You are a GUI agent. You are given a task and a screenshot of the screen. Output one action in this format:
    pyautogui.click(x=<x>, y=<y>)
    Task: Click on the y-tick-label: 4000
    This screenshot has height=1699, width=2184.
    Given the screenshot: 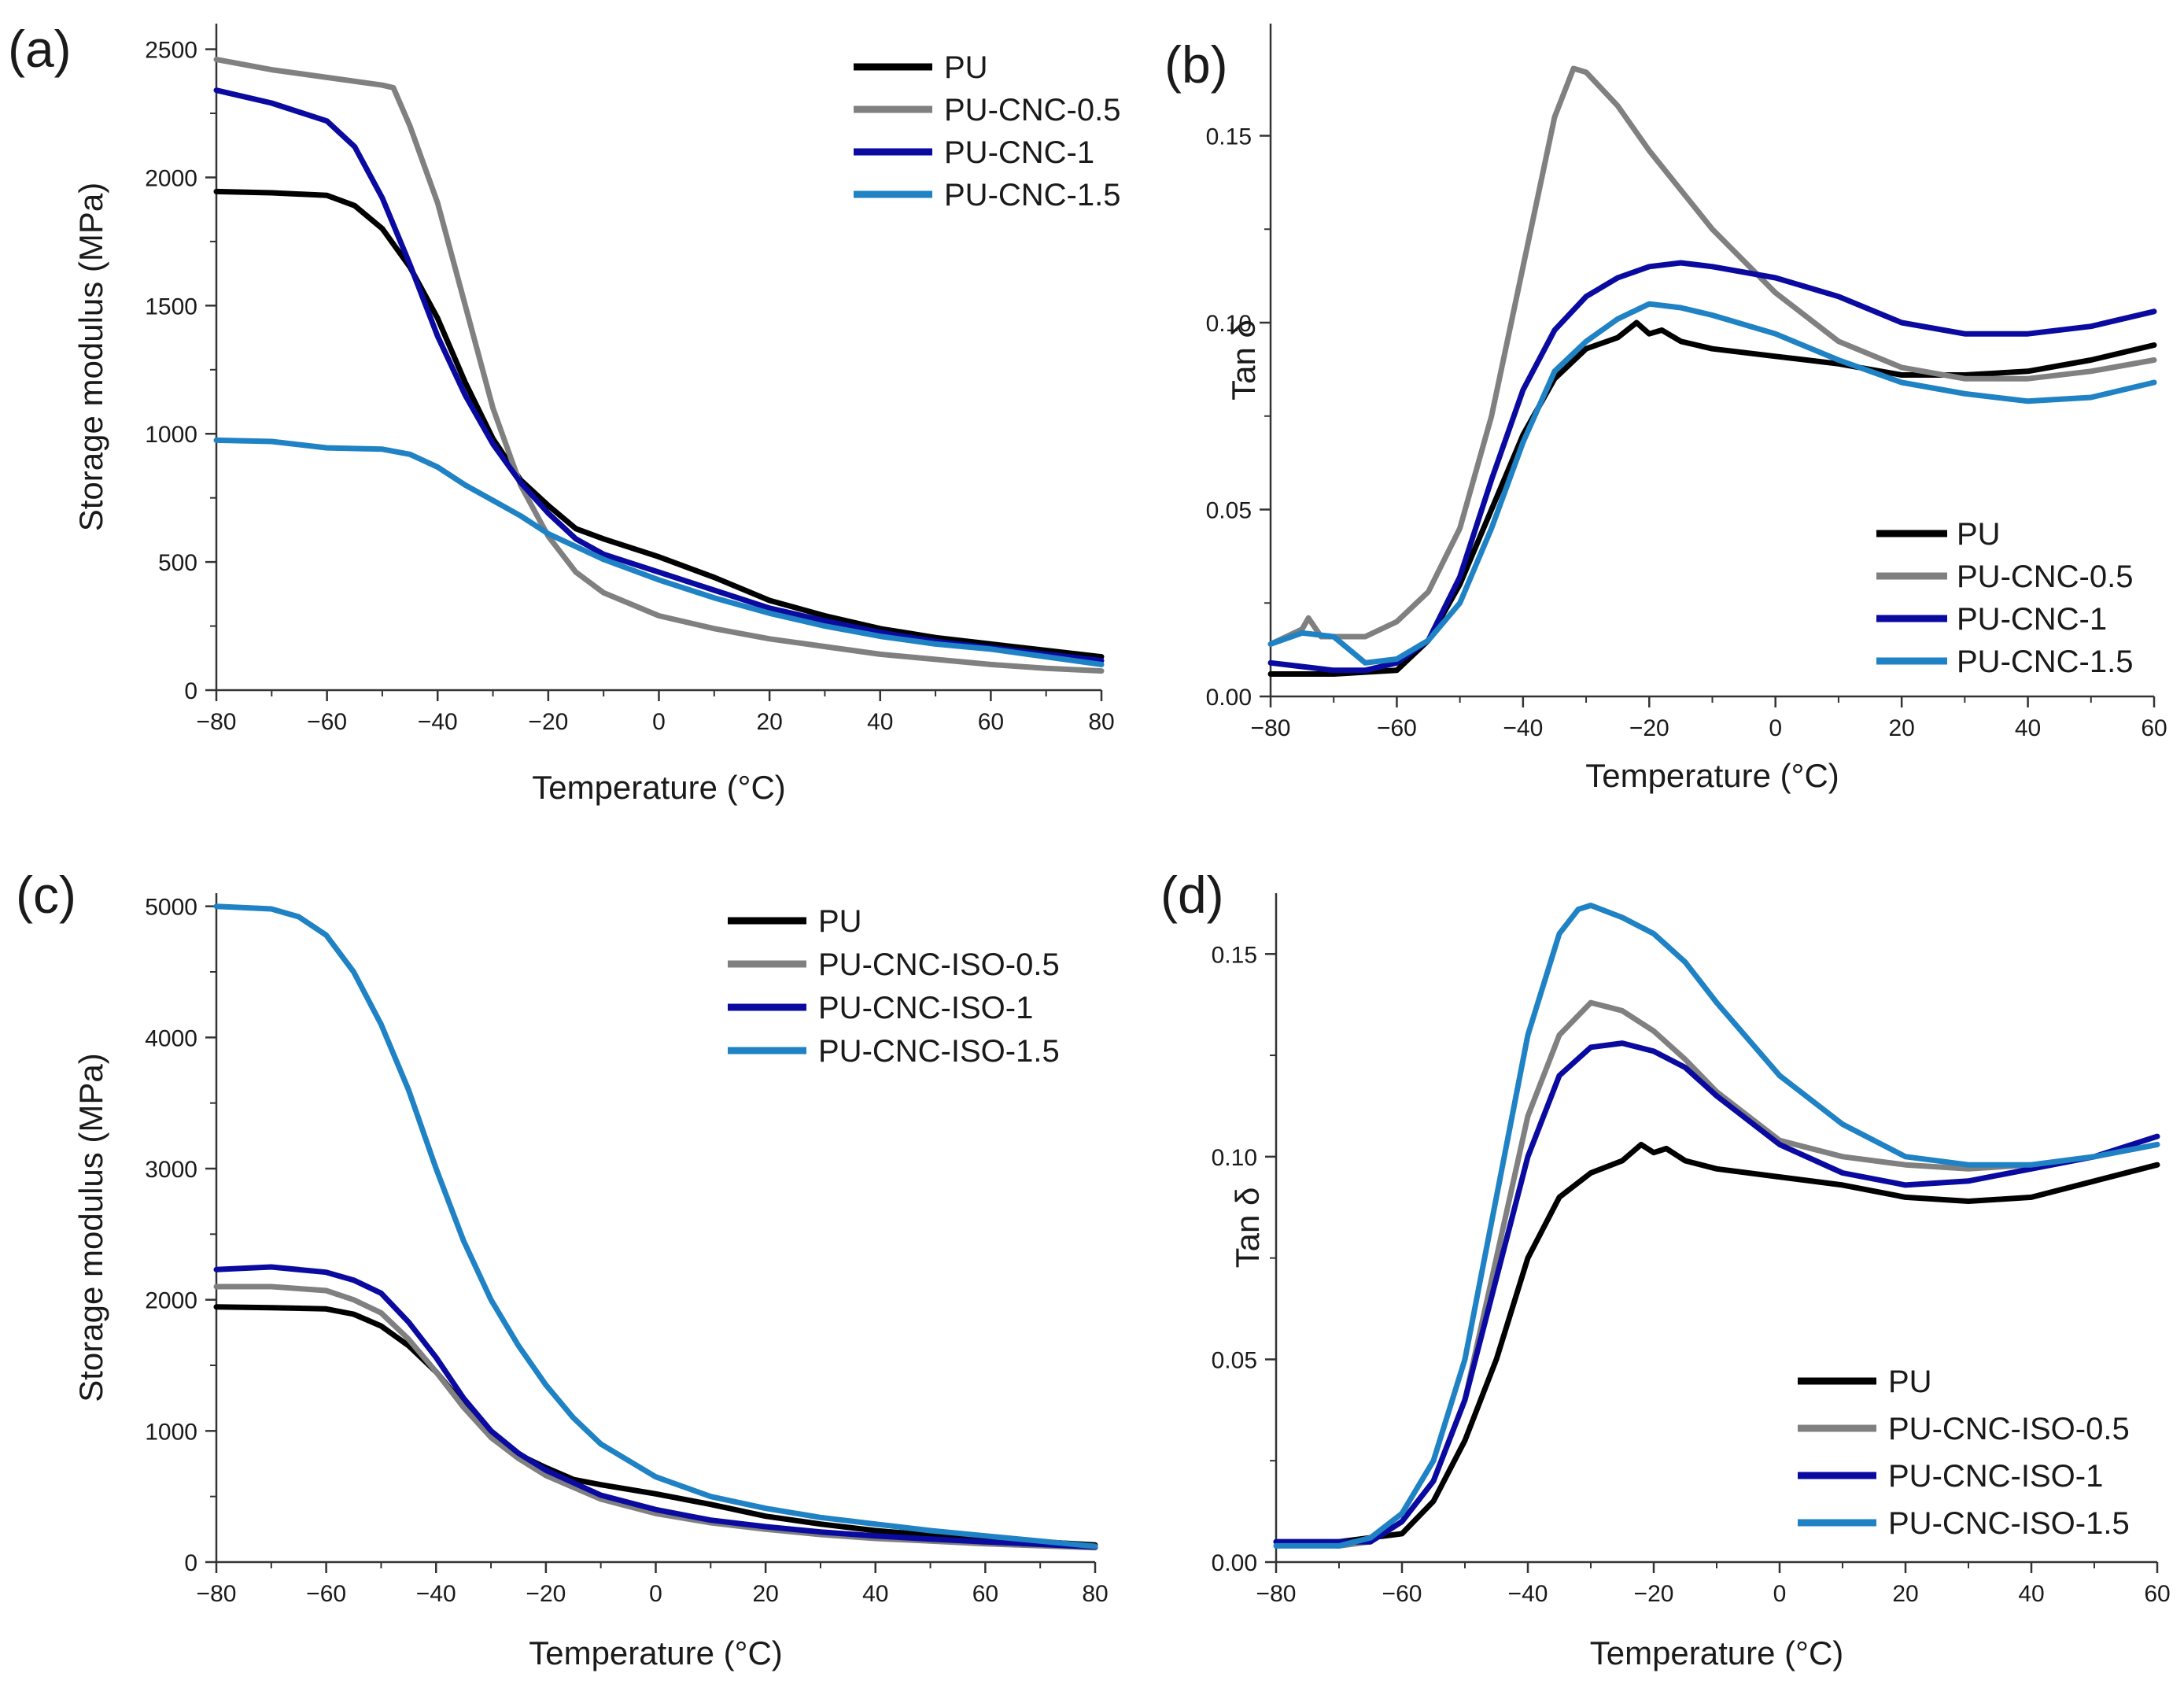 What is the action you would take?
    pyautogui.click(x=171, y=1038)
    